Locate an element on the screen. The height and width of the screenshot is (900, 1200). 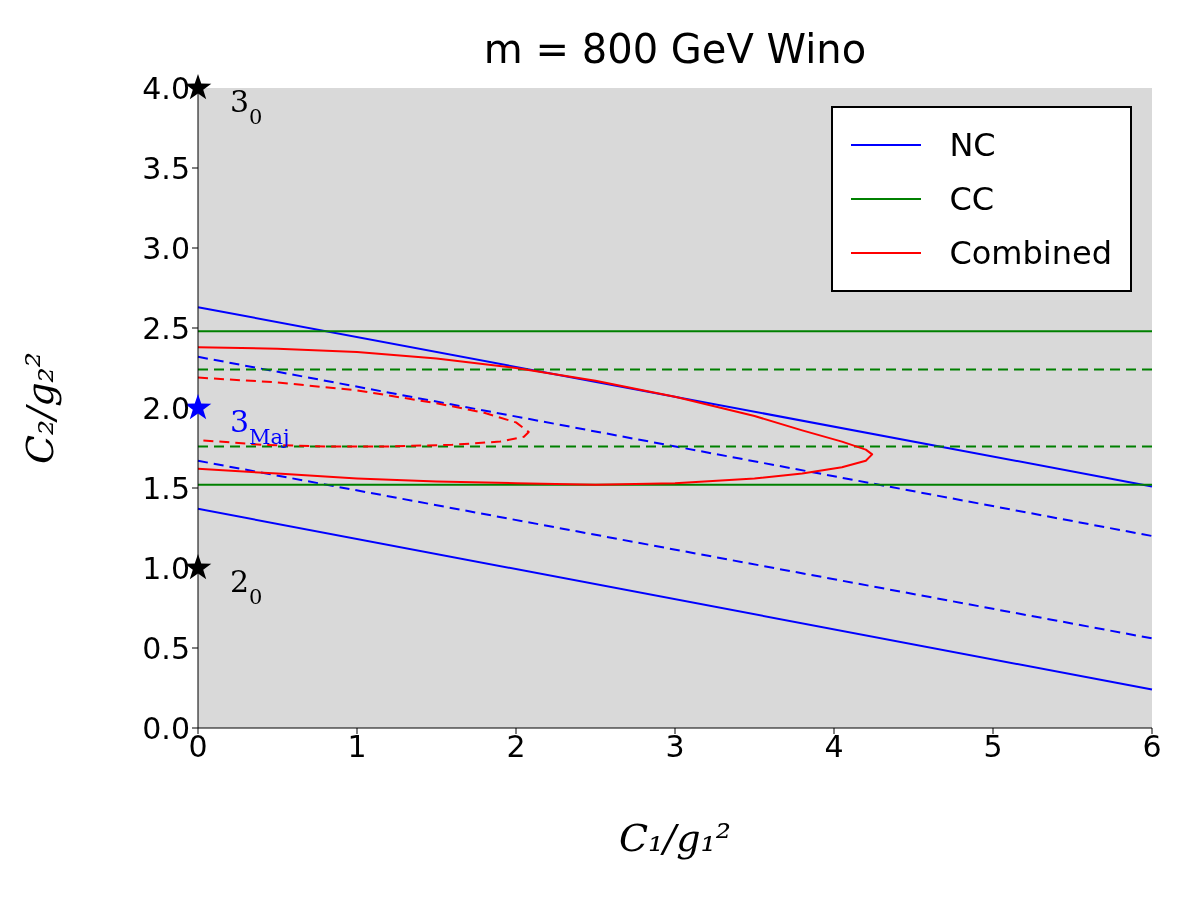
x-tick-label: 5 is located at coordinates (993, 747).